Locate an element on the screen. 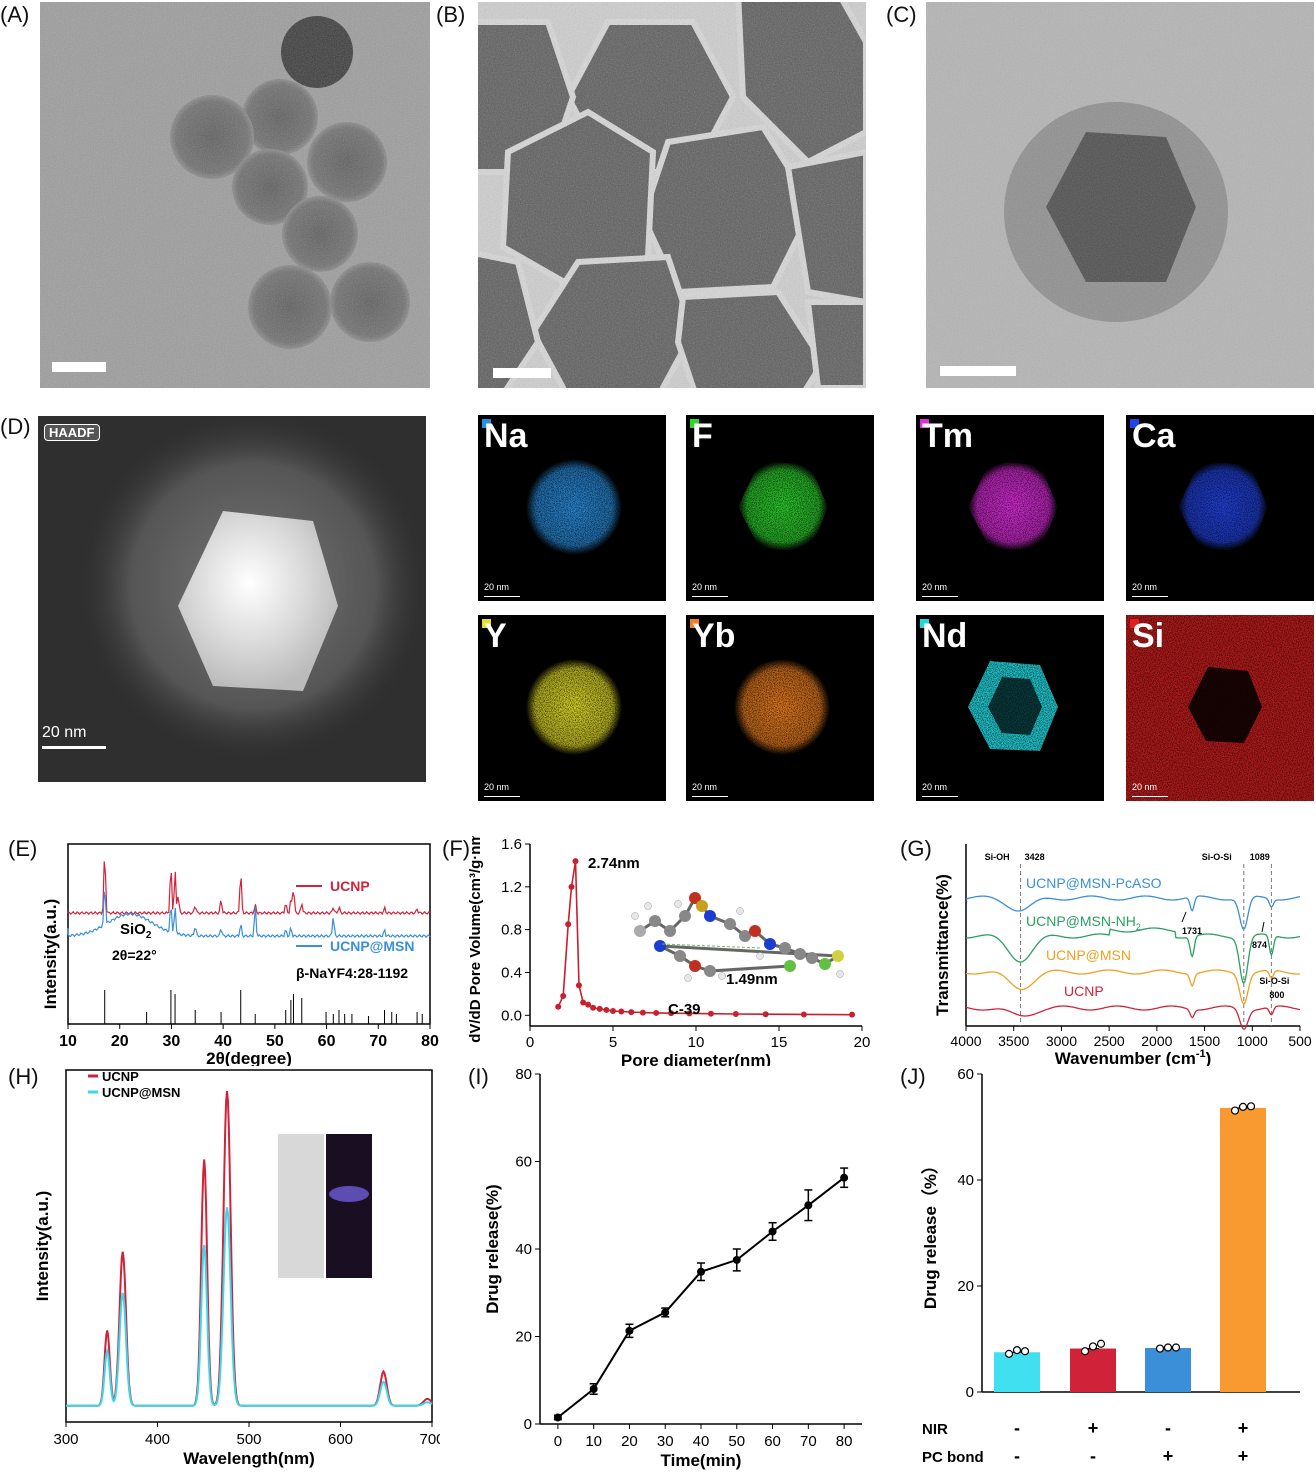 The width and height of the screenshot is (1316, 1484). series-label: UCNP@MSN-PcASO is located at coordinates (1094, 883).